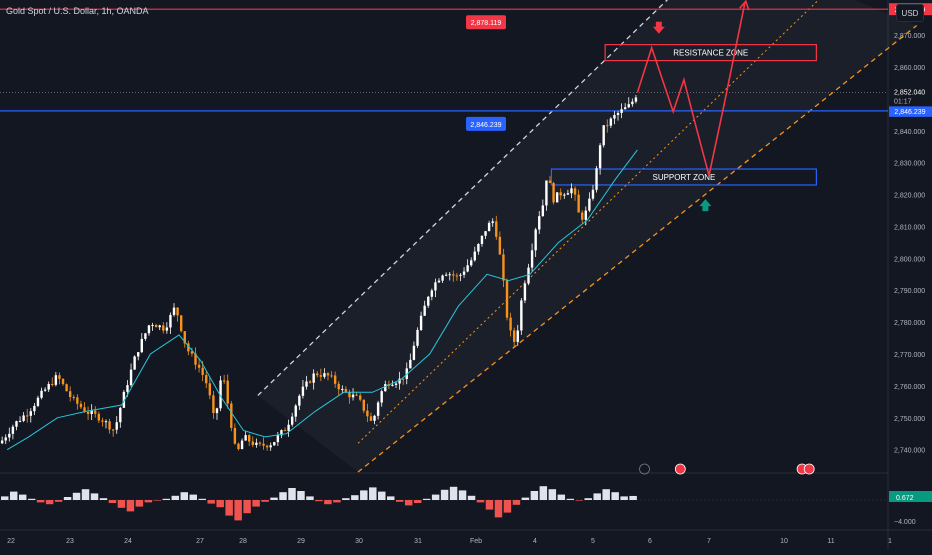  What do you see at coordinates (644, 469) in the screenshot?
I see `flash-icon` at bounding box center [644, 469].